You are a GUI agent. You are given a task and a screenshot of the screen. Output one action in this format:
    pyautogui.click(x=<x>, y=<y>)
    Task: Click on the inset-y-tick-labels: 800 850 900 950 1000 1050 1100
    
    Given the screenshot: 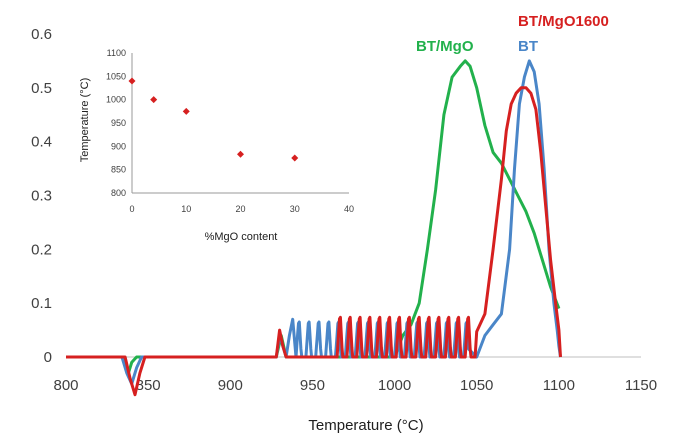 What is the action you would take?
    pyautogui.click(x=116, y=123)
    